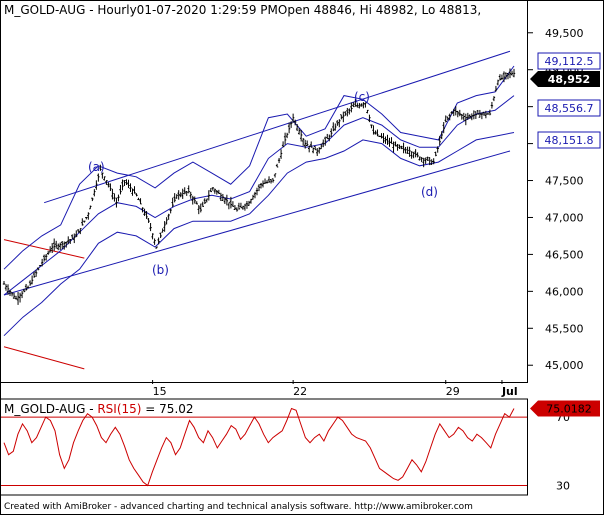  Describe the element at coordinates (362, 97) in the screenshot. I see `wave-label-c: (c)` at that location.